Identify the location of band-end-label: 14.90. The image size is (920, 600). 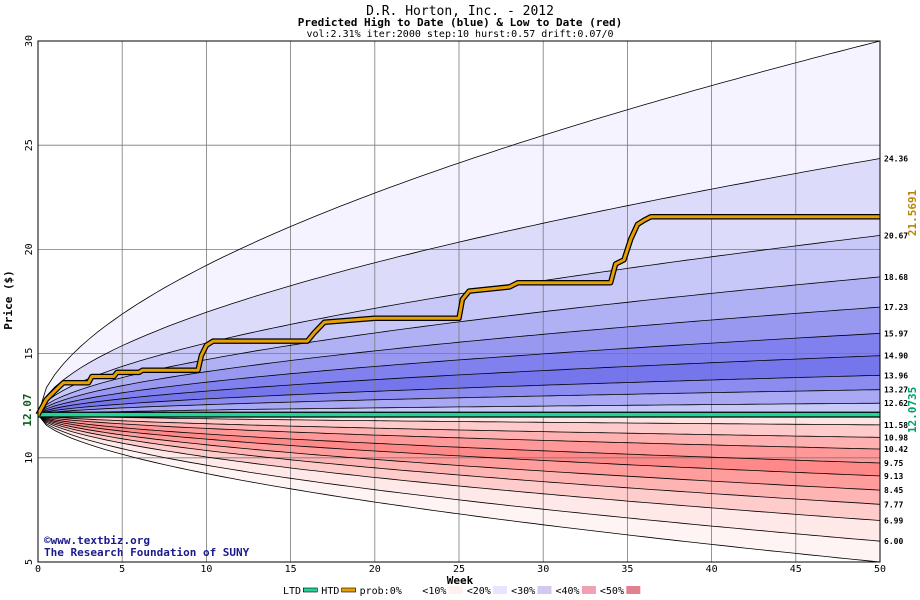
(896, 356).